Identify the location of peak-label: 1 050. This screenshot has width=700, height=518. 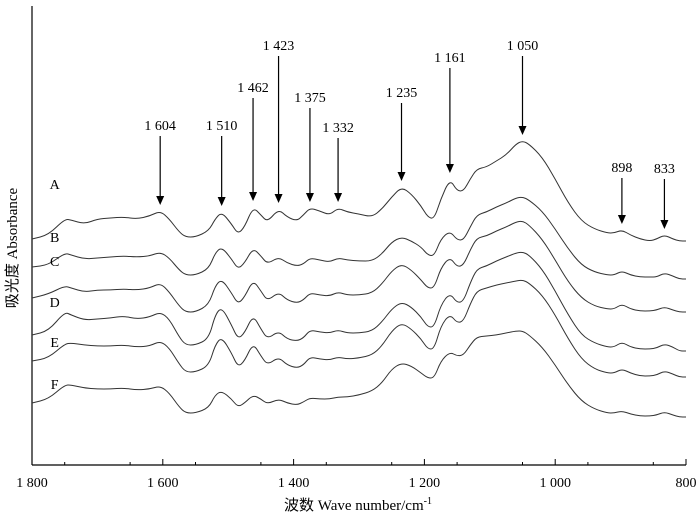
(523, 46).